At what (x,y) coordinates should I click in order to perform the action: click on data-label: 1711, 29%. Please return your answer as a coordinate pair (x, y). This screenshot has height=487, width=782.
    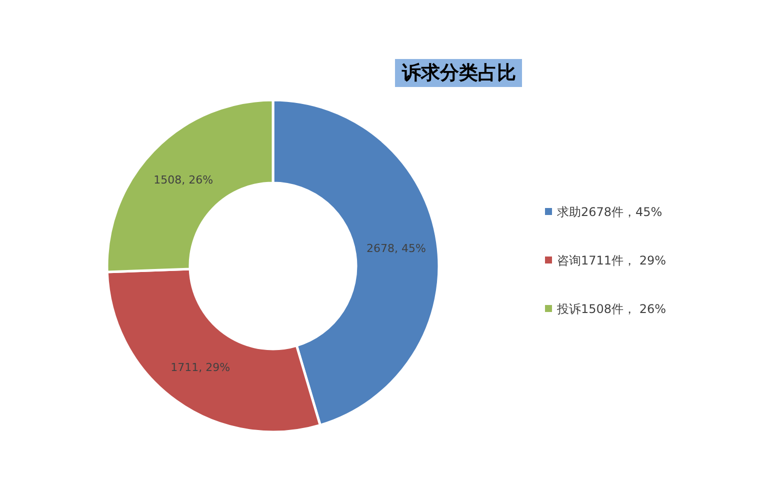
    Looking at the image, I should click on (200, 367).